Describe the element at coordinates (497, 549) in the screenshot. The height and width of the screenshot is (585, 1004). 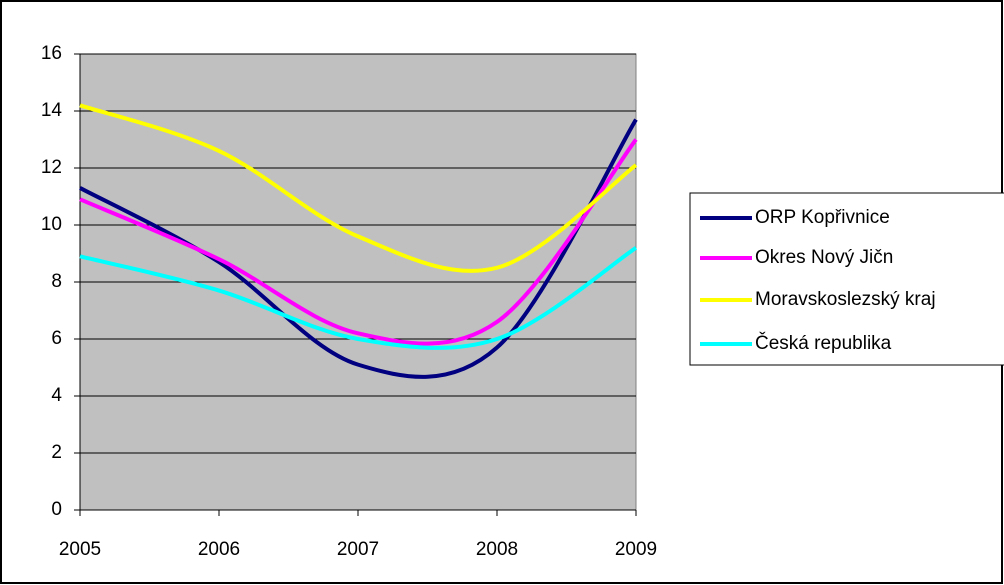
I see `x-tick-label: 2008` at that location.